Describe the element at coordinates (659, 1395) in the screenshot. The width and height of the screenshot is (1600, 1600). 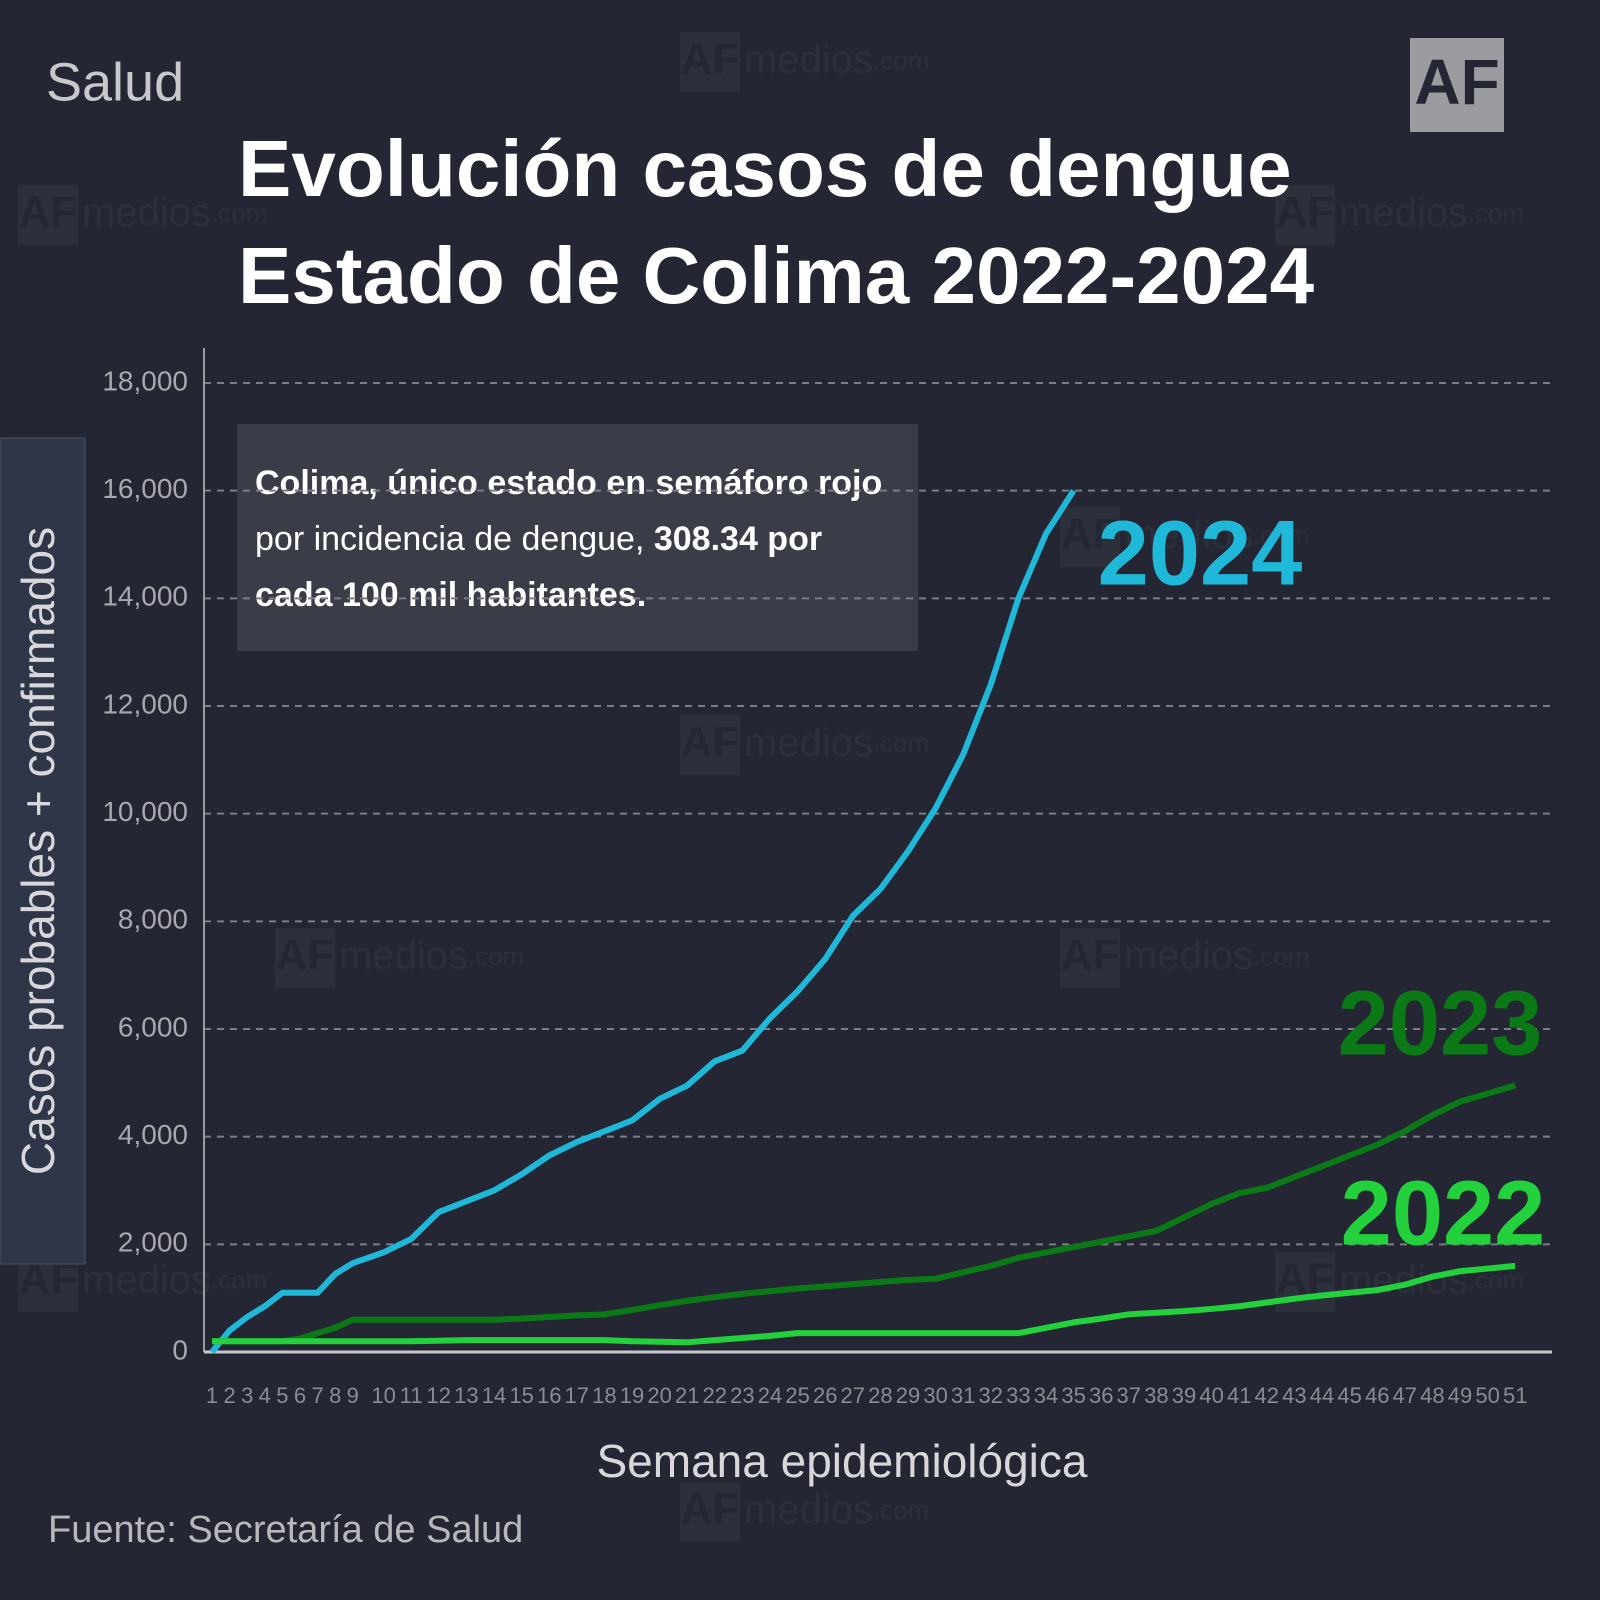
I see `x-tick-label: 20` at that location.